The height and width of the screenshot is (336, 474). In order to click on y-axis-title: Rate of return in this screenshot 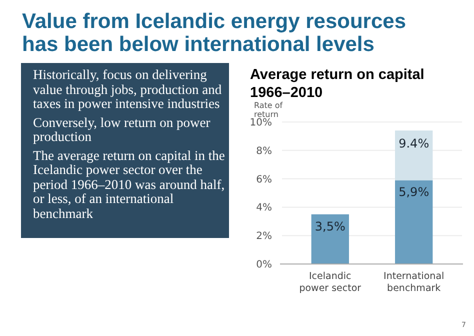, I will do `click(268, 110)`.